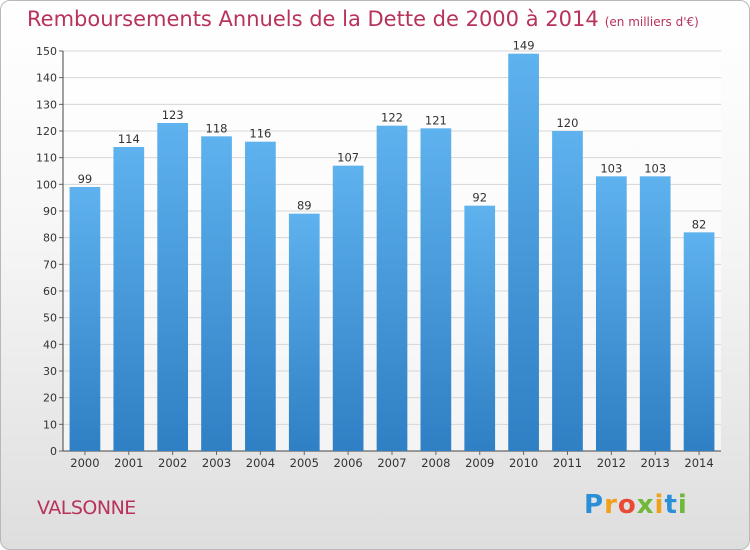 The width and height of the screenshot is (750, 550). What do you see at coordinates (594, 505) in the screenshot?
I see `logo-letter: P` at bounding box center [594, 505].